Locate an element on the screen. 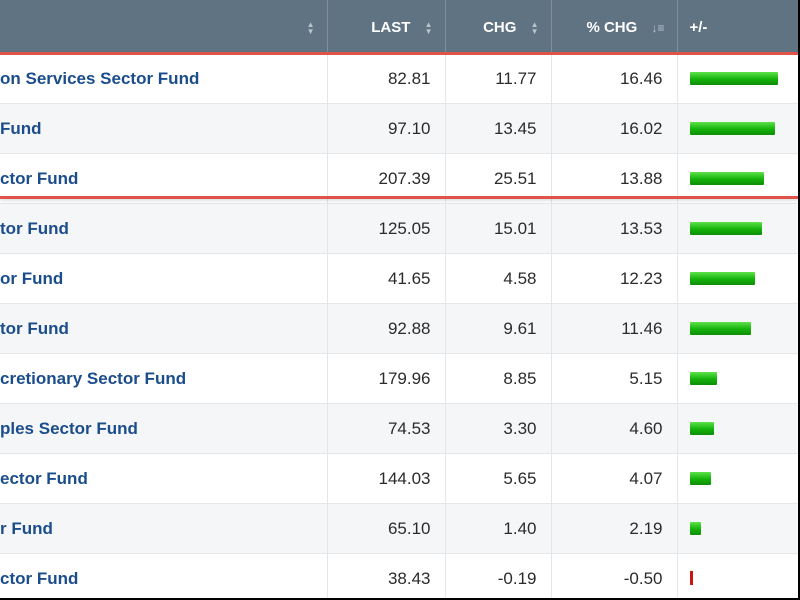 The width and height of the screenshot is (800, 600). last-value: 144.03 is located at coordinates (386, 478).